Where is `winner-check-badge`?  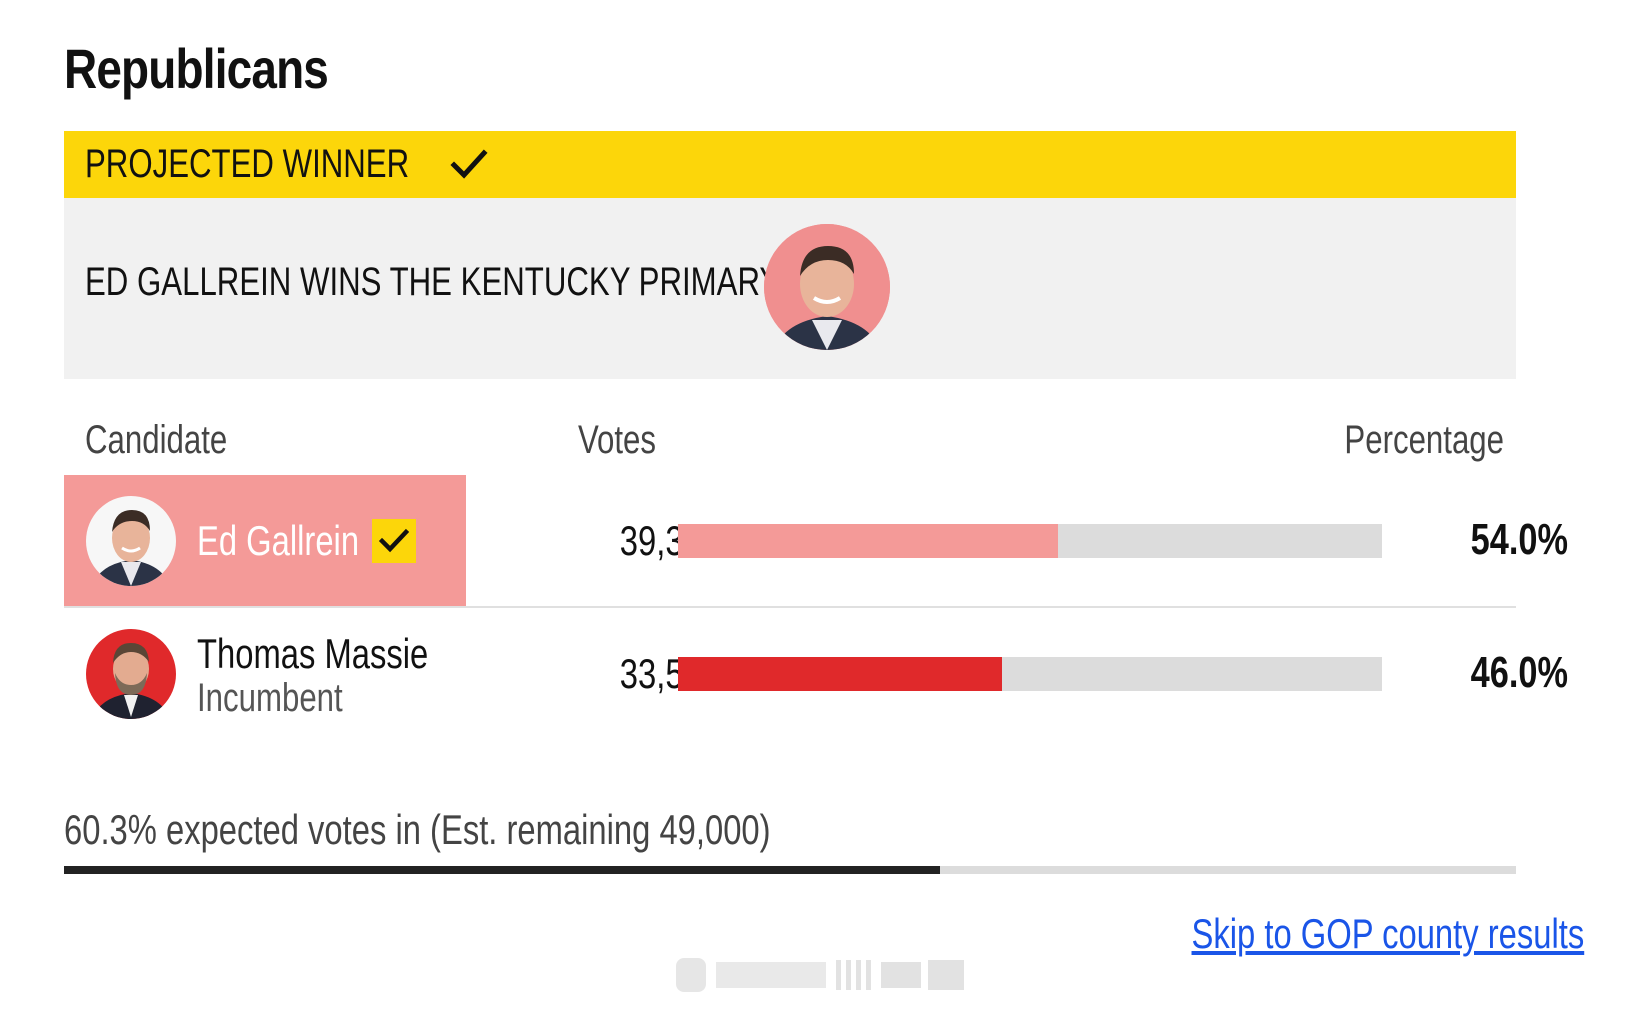
winner-check-badge is located at coordinates (394, 541).